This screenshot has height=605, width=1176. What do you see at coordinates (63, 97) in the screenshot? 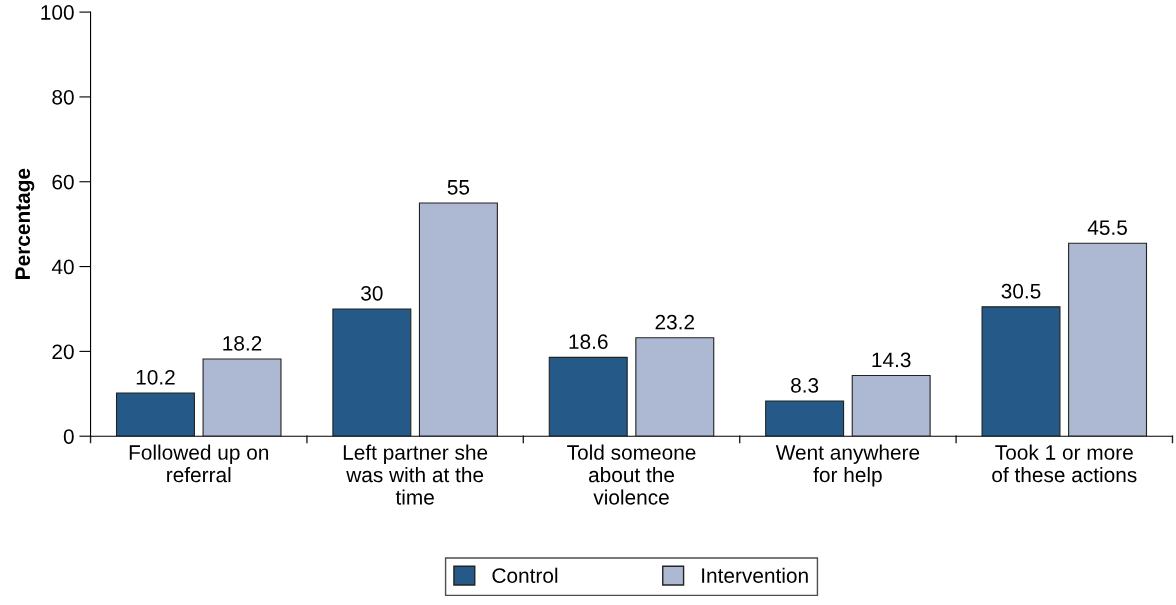
I see `y-tick-label: 80` at bounding box center [63, 97].